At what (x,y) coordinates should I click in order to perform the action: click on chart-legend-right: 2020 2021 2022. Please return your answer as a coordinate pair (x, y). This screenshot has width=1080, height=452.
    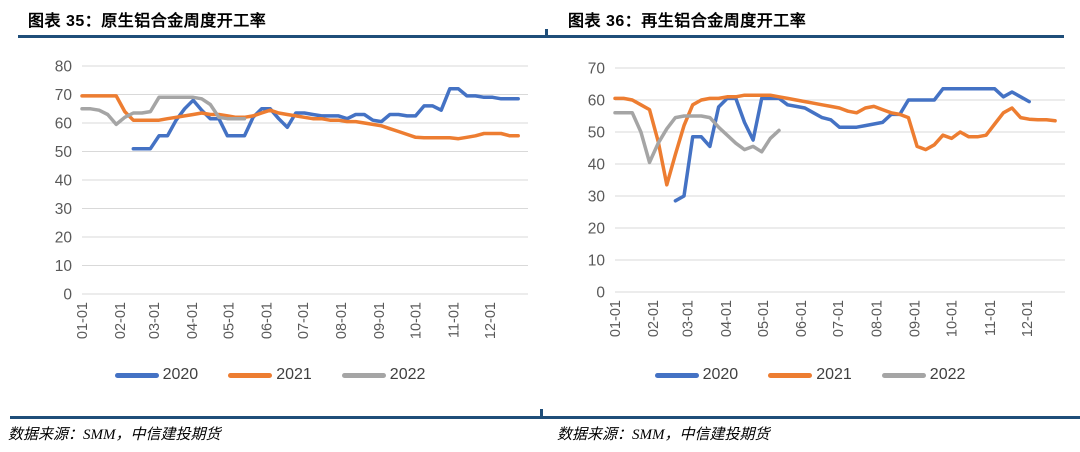
    Looking at the image, I should click on (810, 375).